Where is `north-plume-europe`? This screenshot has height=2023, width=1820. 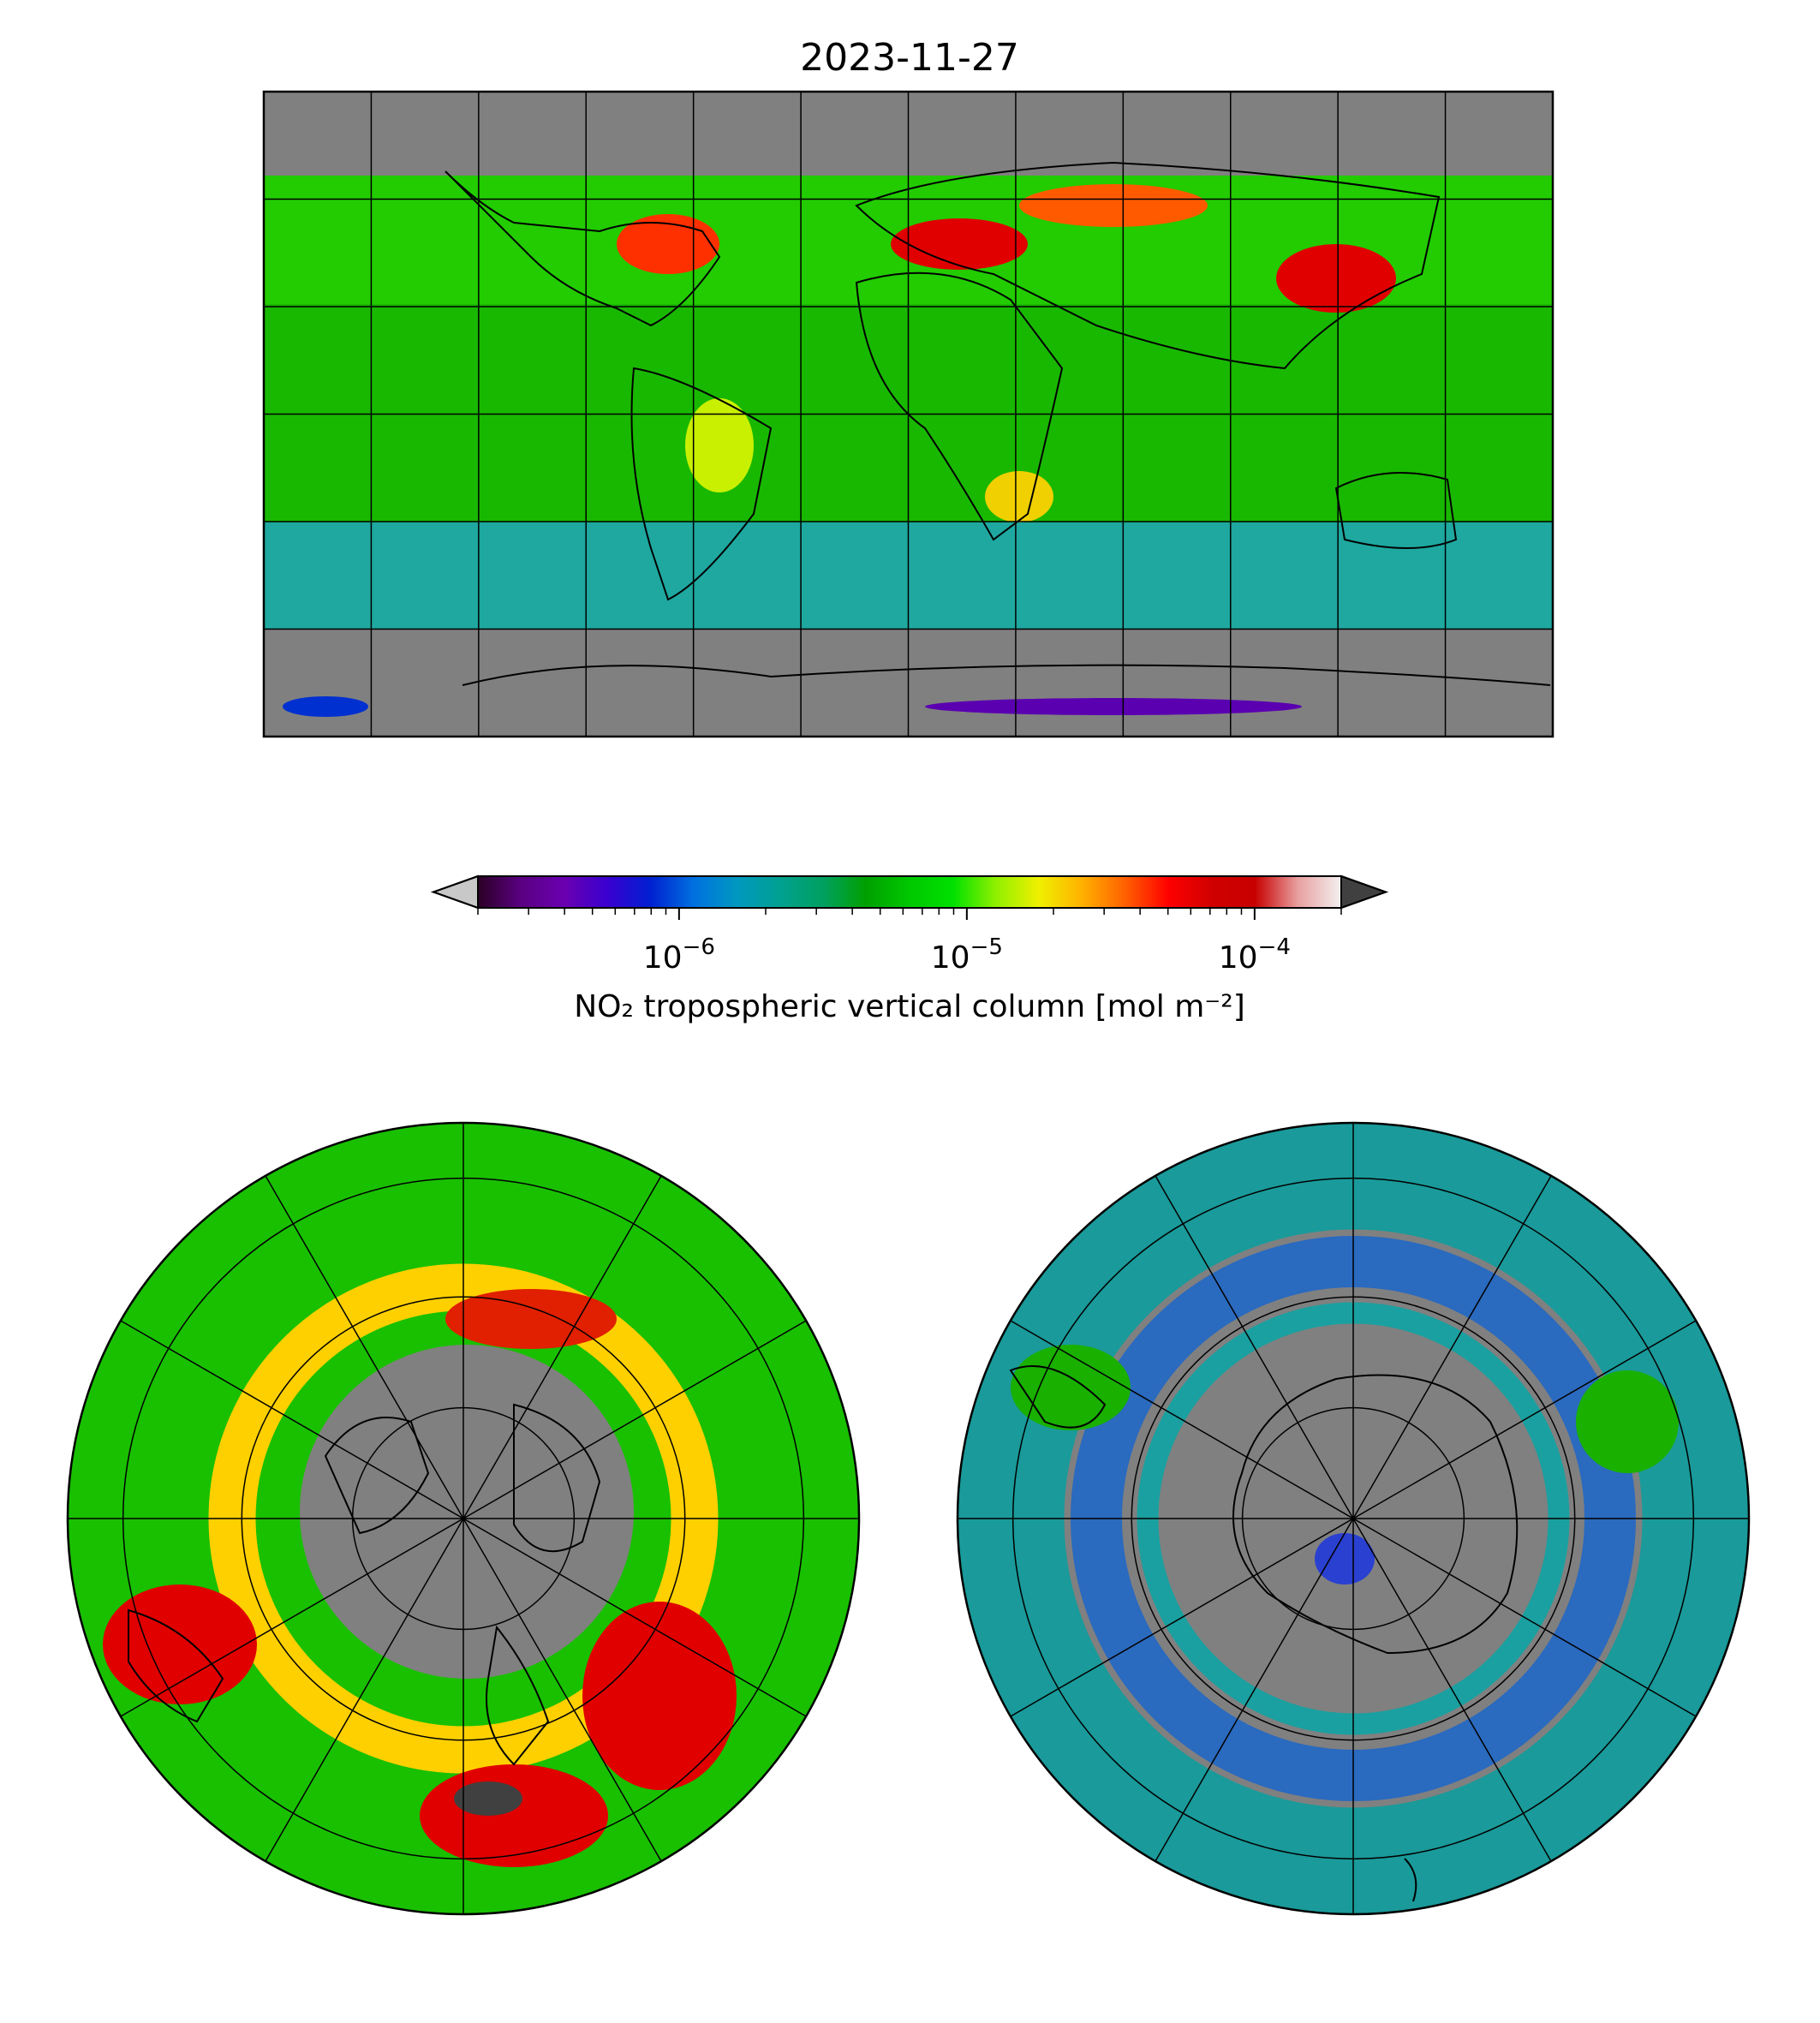 north-plume-europe is located at coordinates (659, 1696).